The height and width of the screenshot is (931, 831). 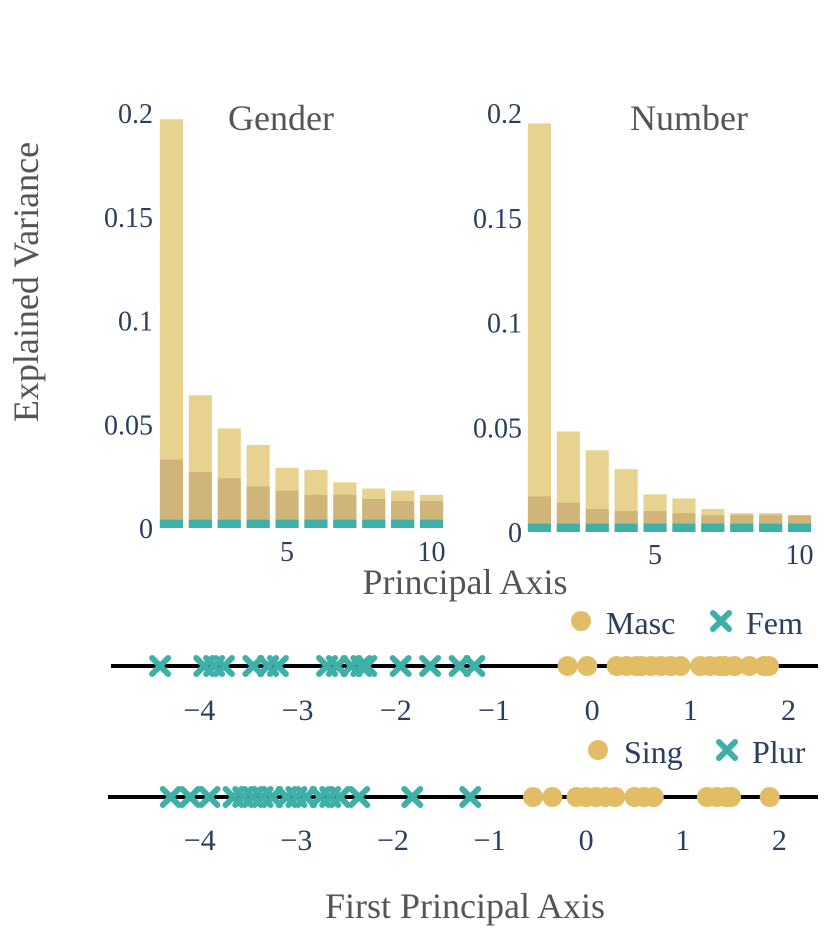 I want to click on gender-strip-x-tick-label: −2, so click(x=396, y=710).